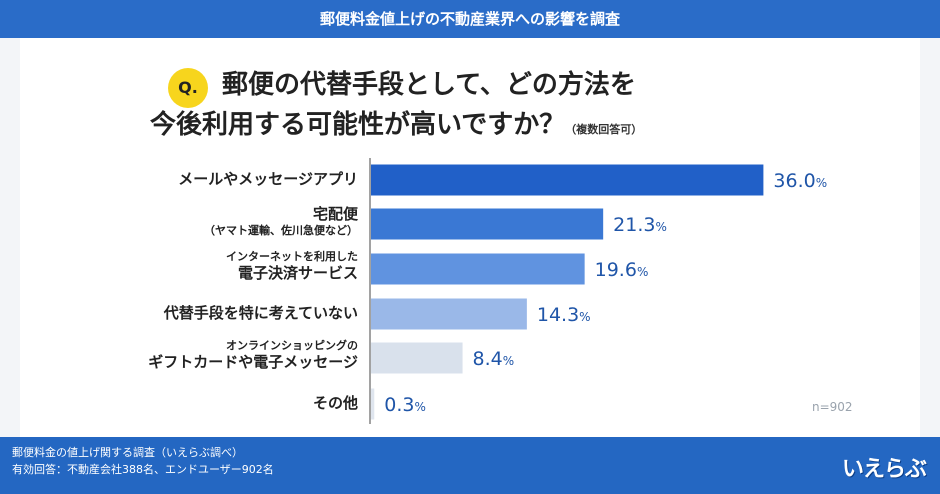  I want to click on question-note: （複数回答可）, so click(604, 129).